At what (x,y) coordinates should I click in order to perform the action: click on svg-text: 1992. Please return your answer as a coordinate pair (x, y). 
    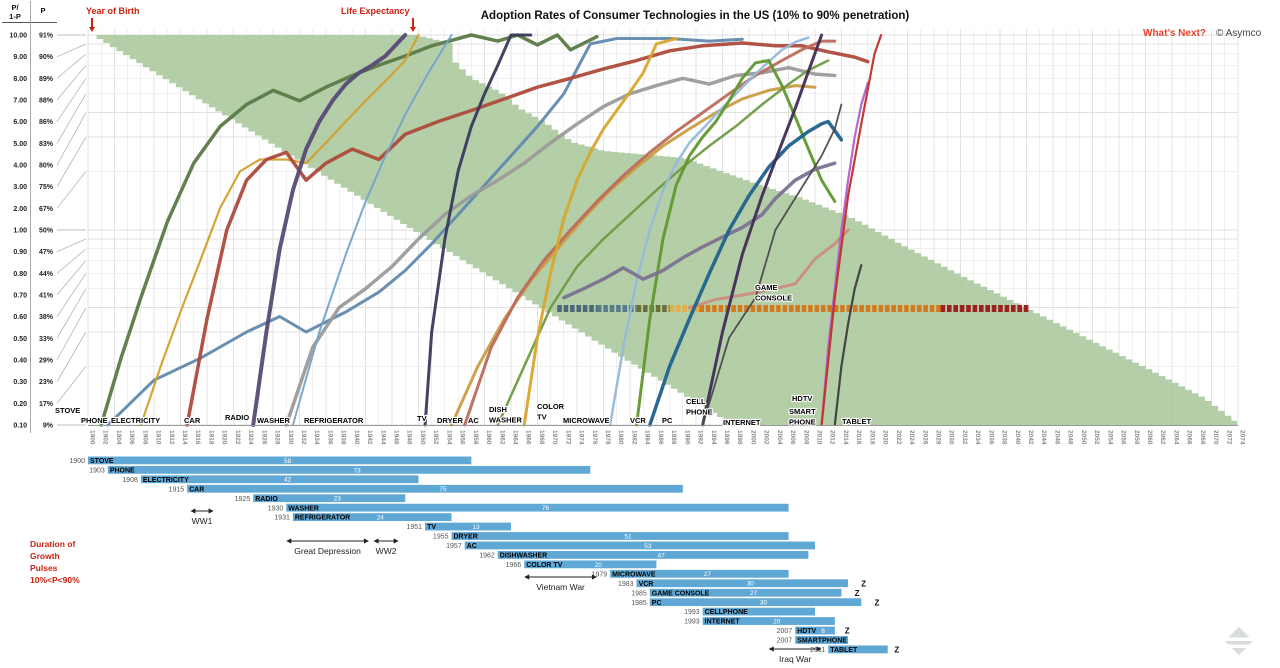
    Looking at the image, I should click on (700, 437).